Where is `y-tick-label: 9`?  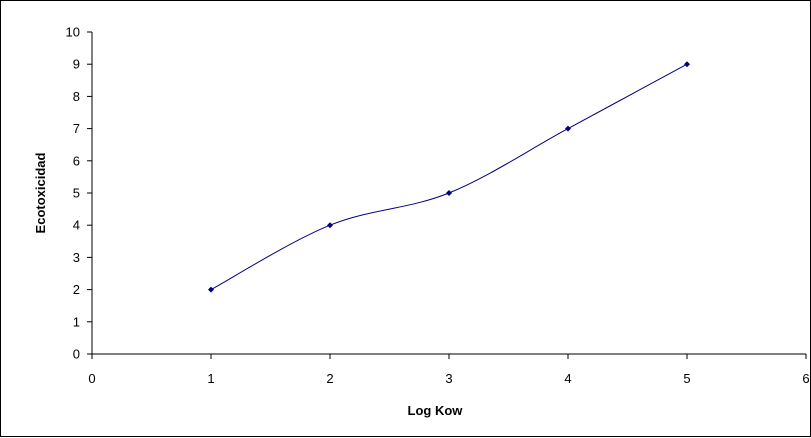 y-tick-label: 9 is located at coordinates (76, 64).